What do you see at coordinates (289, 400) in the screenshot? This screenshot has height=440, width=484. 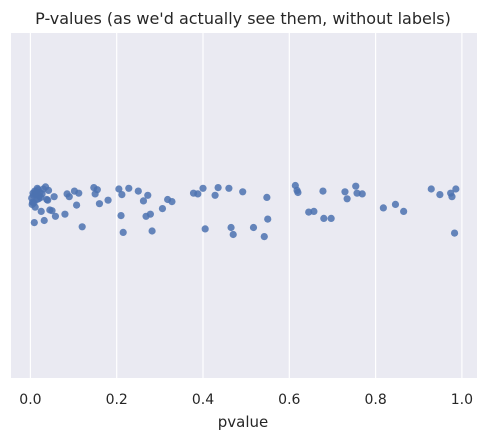 I see `x-tick-label: 0.6` at bounding box center [289, 400].